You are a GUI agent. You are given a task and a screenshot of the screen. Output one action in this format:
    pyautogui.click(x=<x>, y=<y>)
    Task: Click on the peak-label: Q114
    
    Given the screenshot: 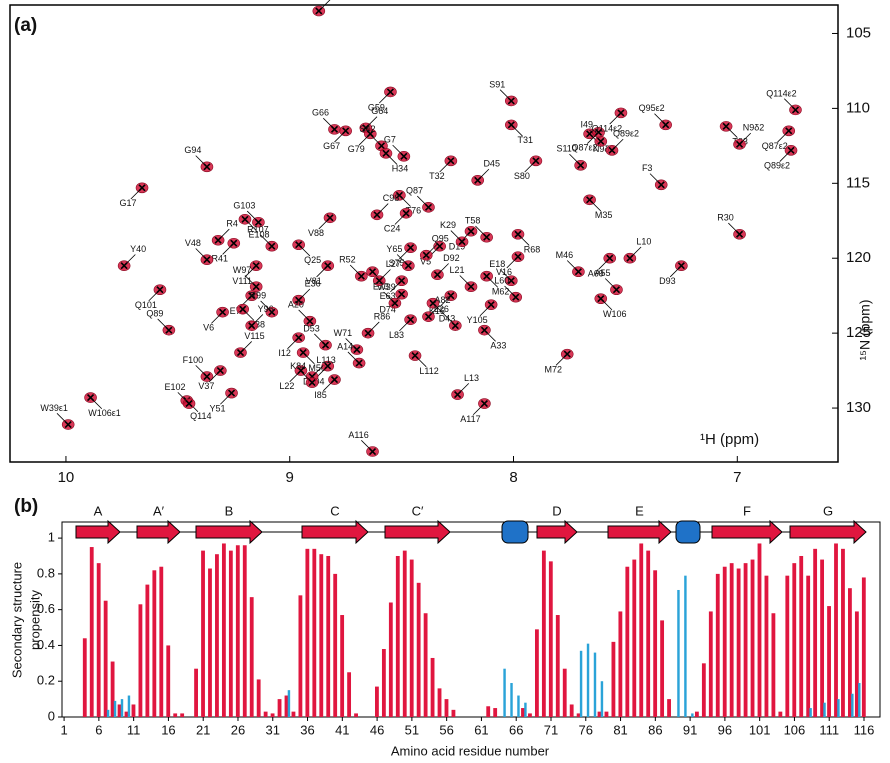 What is the action you would take?
    pyautogui.click(x=200, y=416)
    